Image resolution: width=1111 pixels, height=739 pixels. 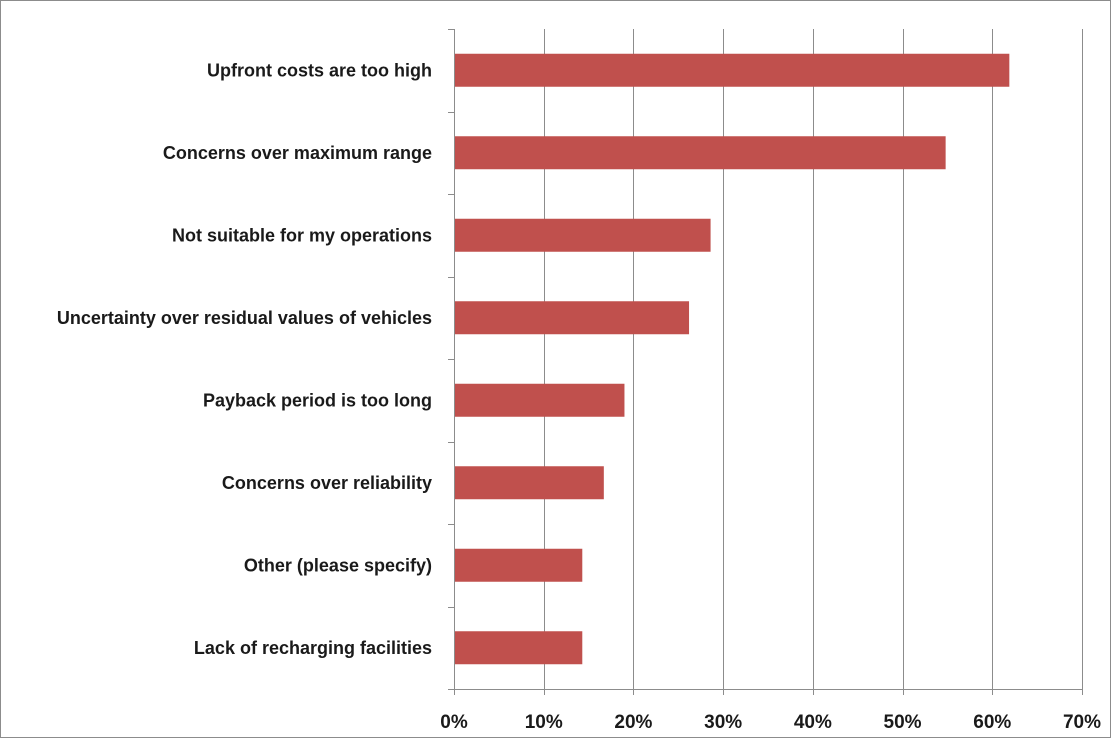 What do you see at coordinates (302, 235) in the screenshot?
I see `category-label: Not suitable for my operations` at bounding box center [302, 235].